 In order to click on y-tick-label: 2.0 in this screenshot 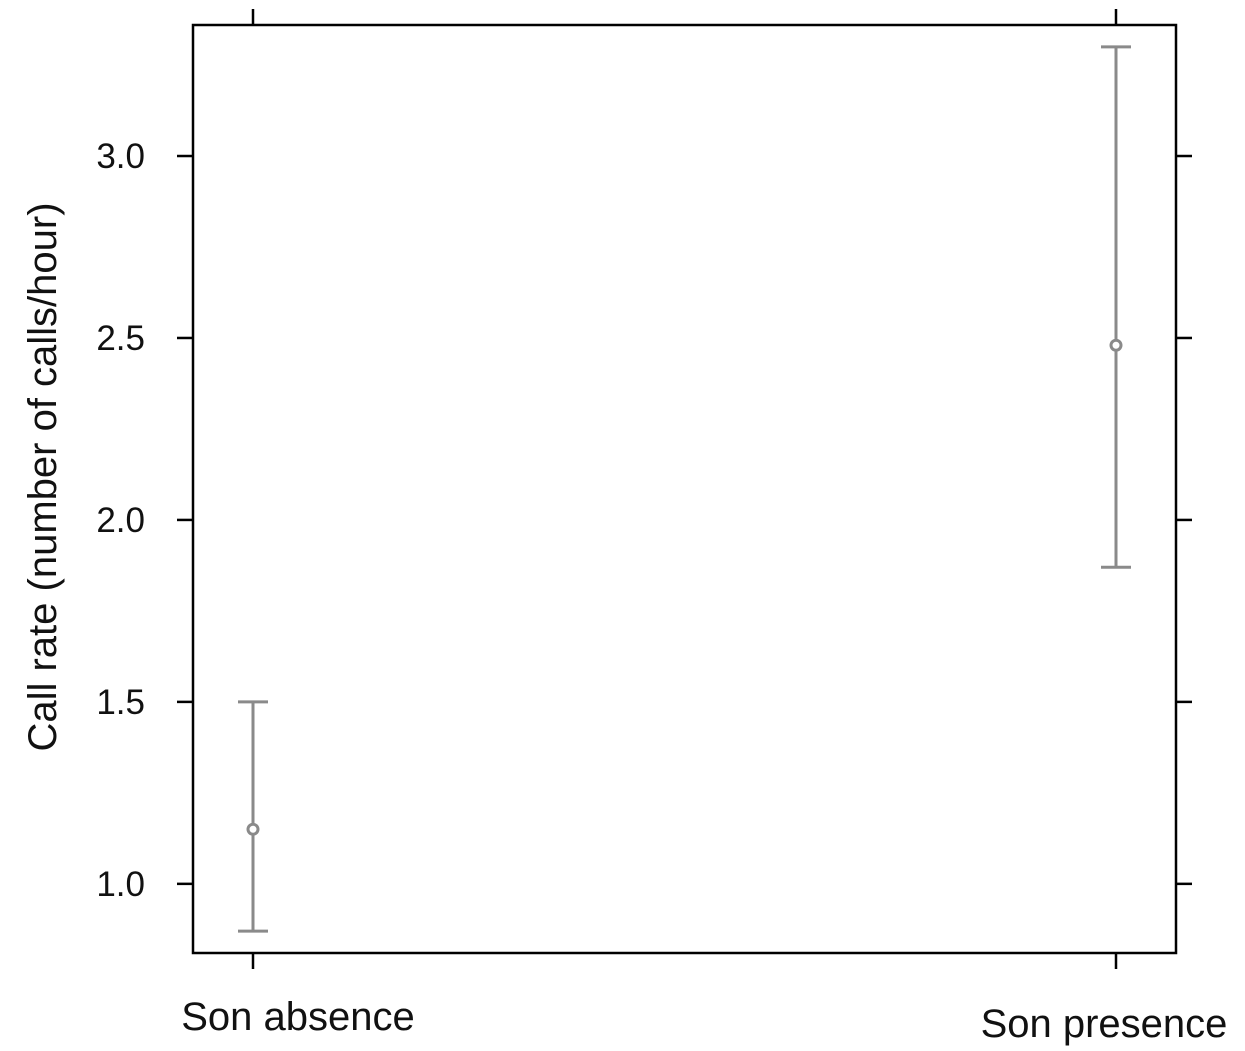, I will do `click(120, 520)`.